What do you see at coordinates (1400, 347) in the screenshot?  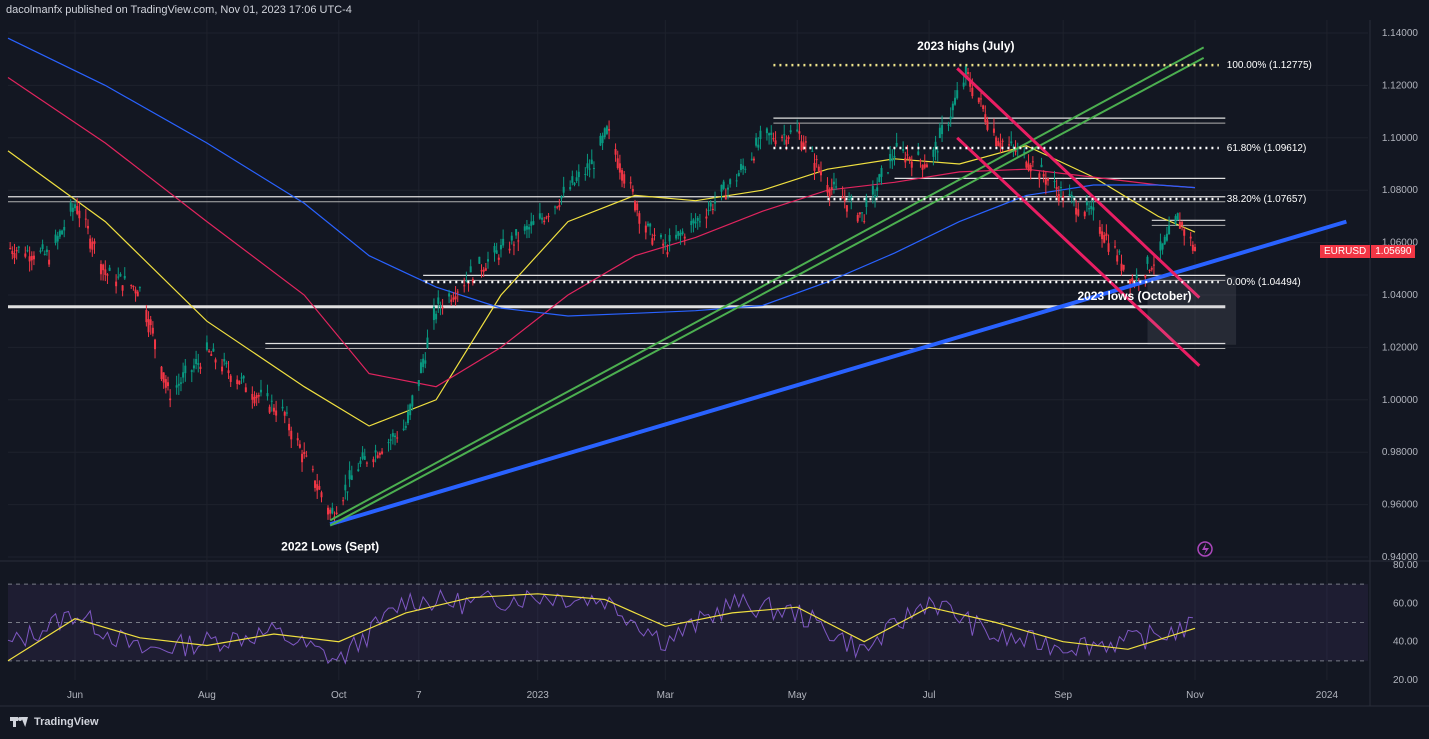 I see `price-tick-label: 1.02000` at bounding box center [1400, 347].